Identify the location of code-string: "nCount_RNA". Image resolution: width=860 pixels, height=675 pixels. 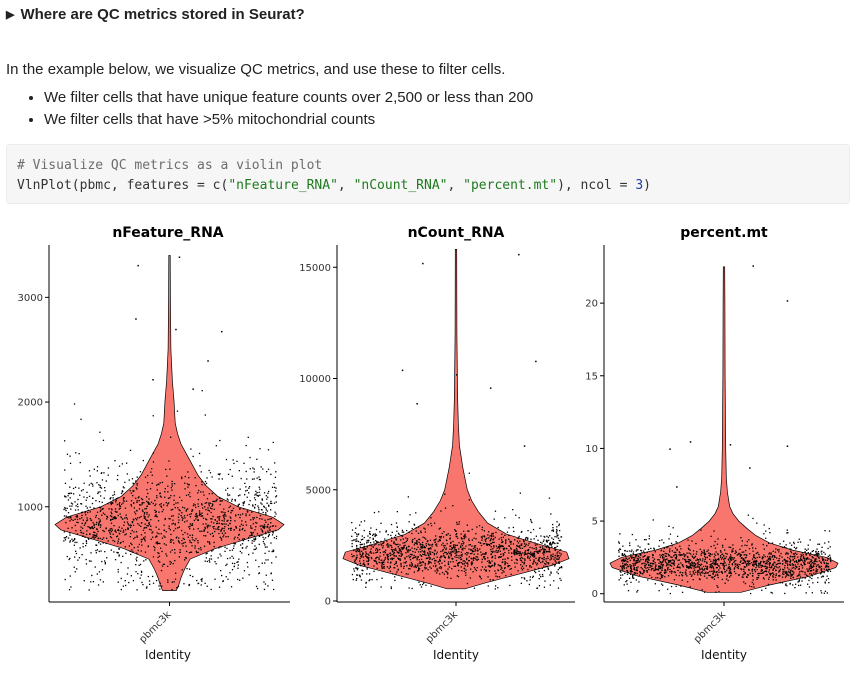
(400, 185).